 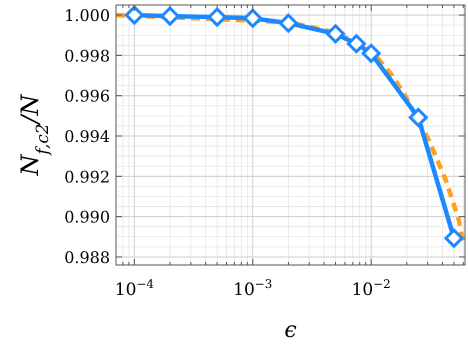 What do you see at coordinates (290, 330) in the screenshot?
I see `x-axis-title: ϵ` at bounding box center [290, 330].